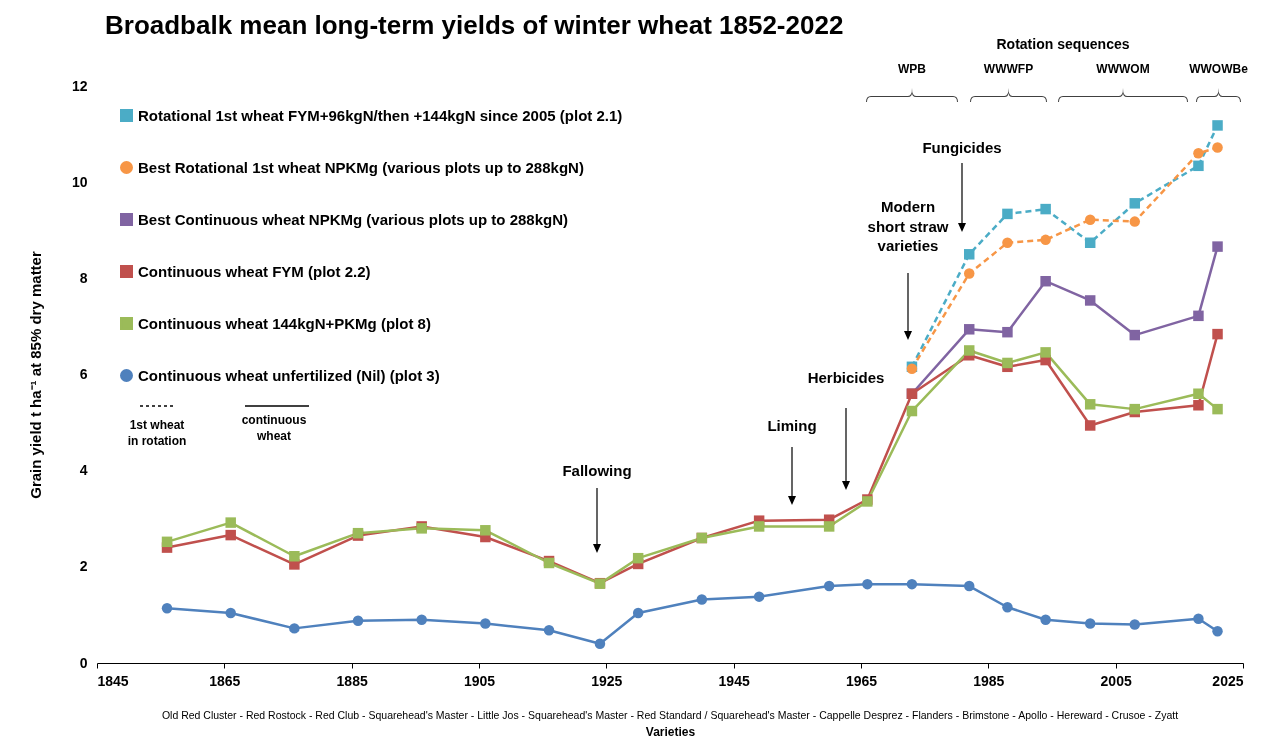 This screenshot has width=1265, height=738. Describe the element at coordinates (83, 374) in the screenshot. I see `y-tick-label: 6` at that location.